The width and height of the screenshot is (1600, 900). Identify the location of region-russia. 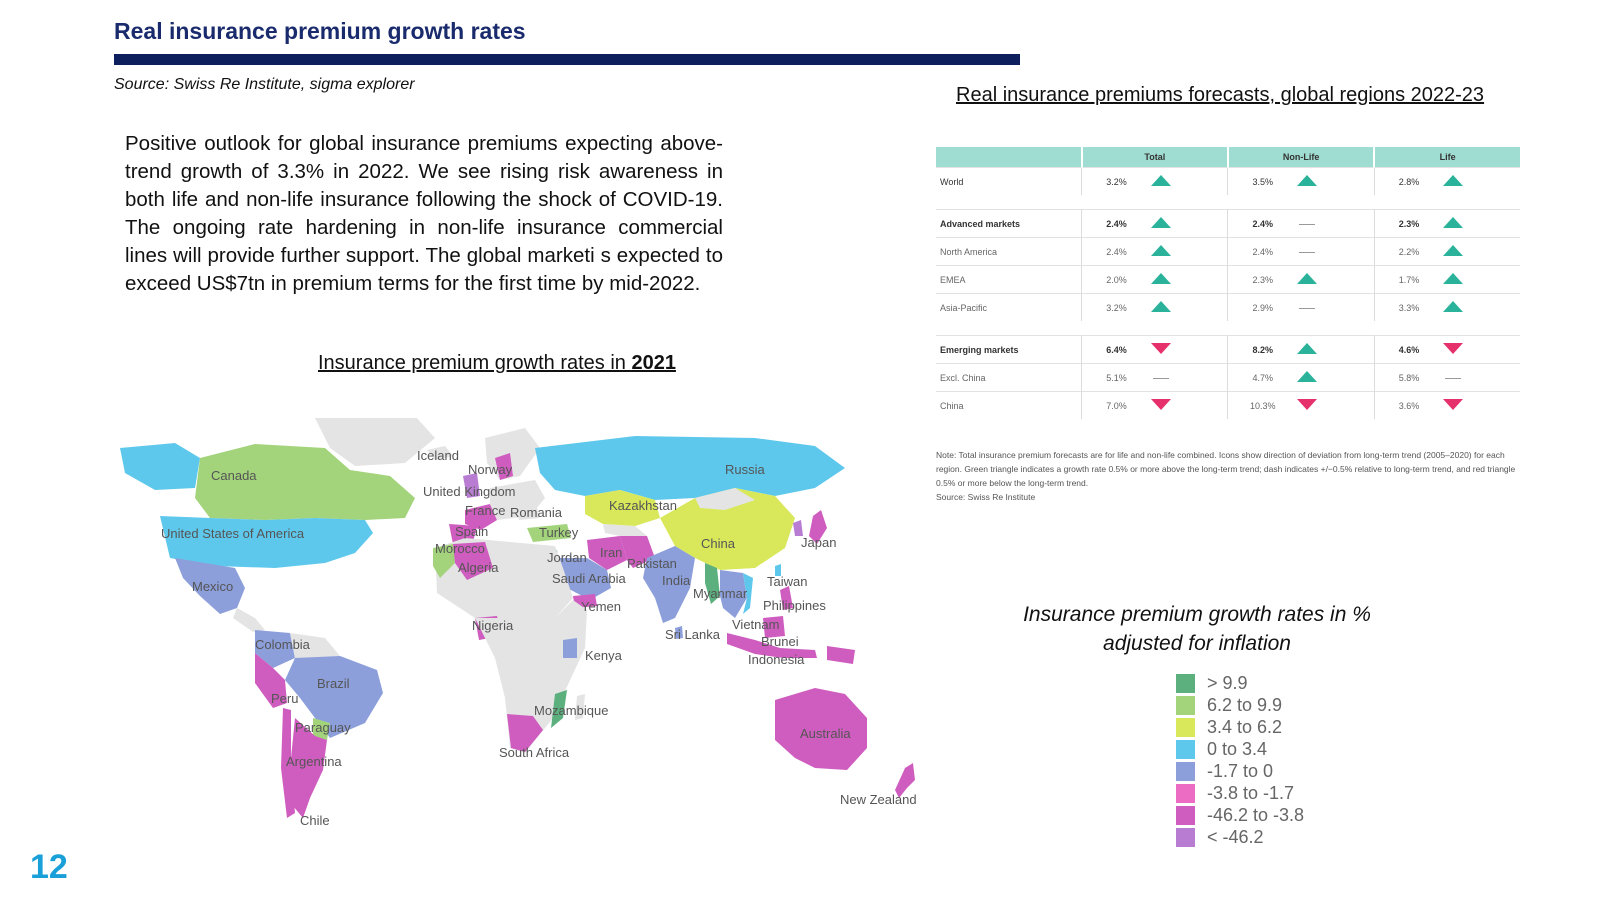
(690, 468).